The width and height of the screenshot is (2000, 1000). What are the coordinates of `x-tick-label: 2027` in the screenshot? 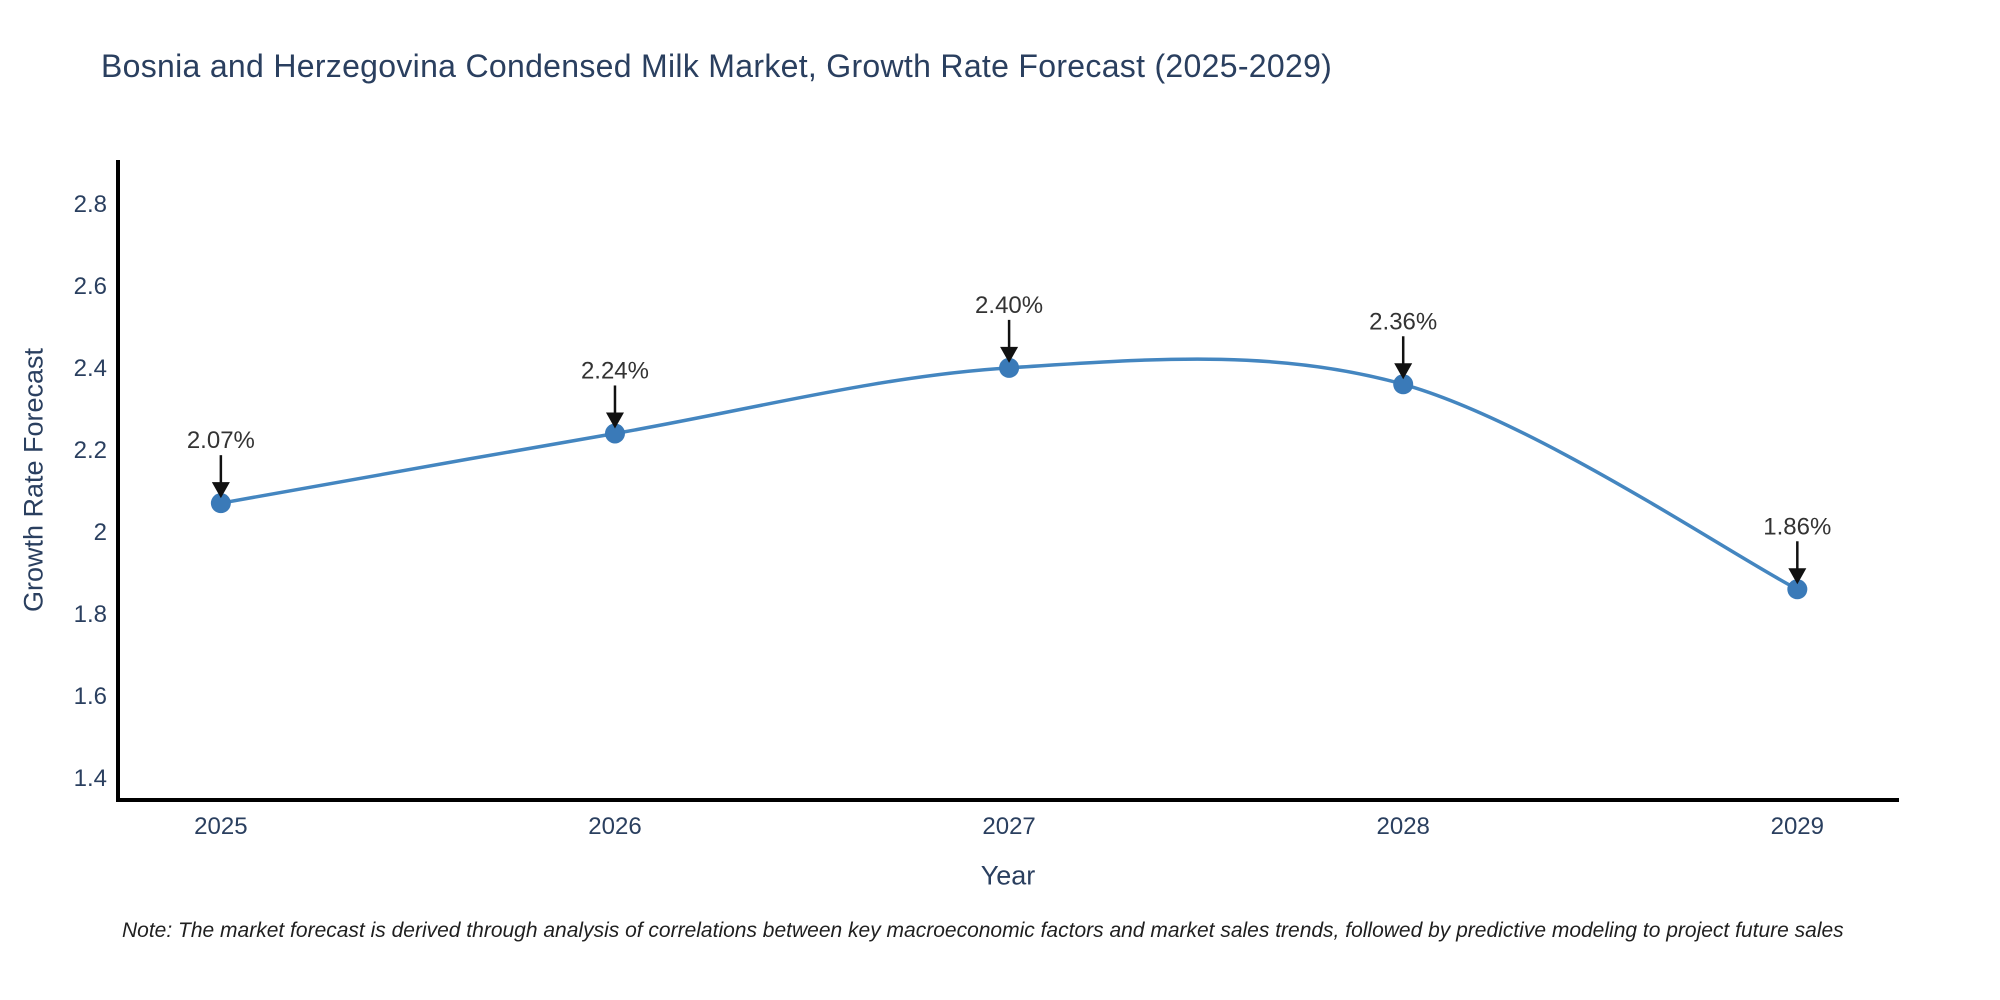 It's located at (1008, 826).